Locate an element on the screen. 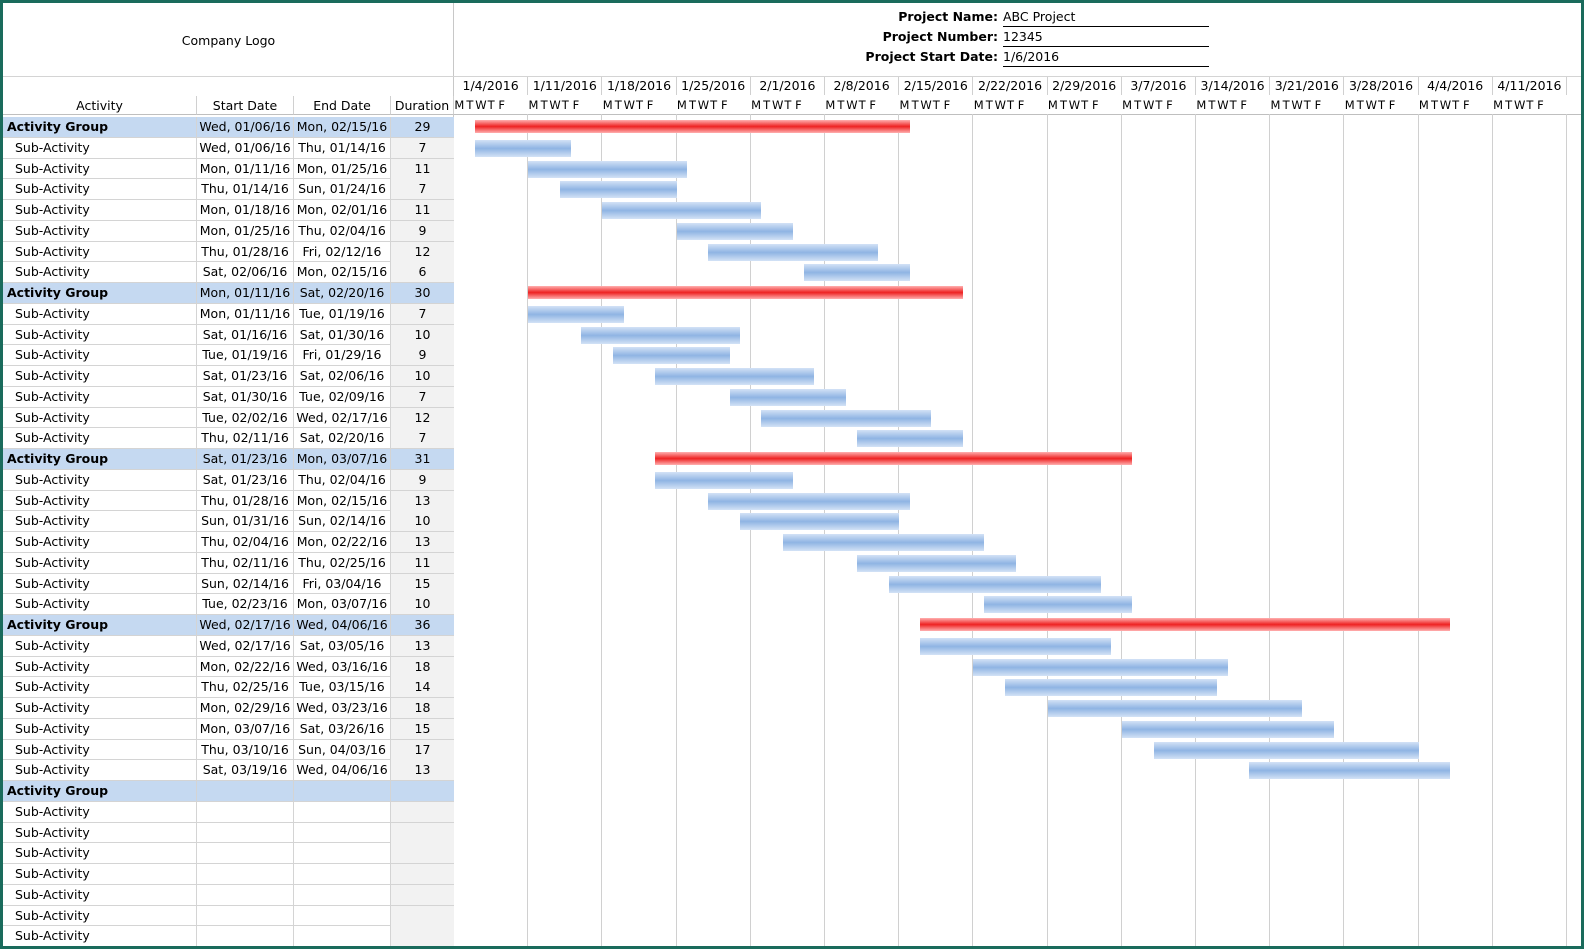  end-date-cell: Thu, 02/25/16 is located at coordinates (342, 562).